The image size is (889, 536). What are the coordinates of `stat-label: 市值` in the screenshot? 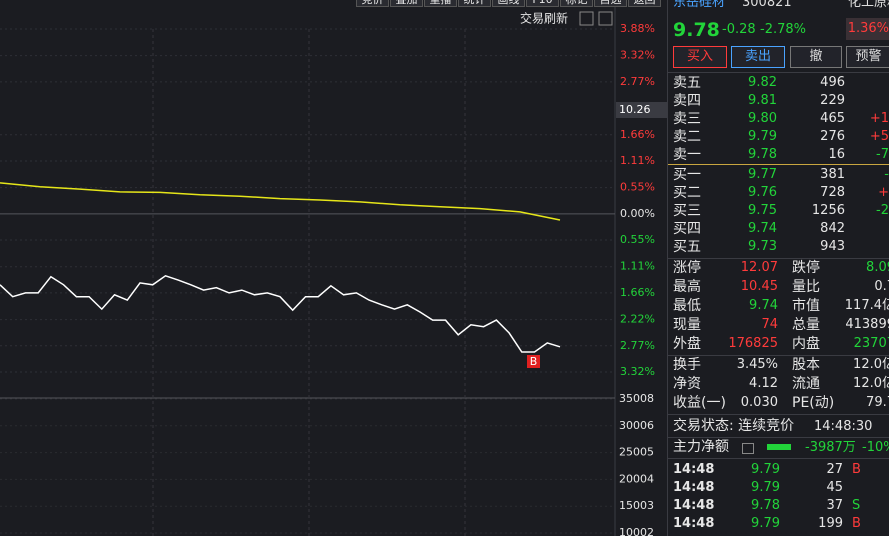 It's located at (806, 306).